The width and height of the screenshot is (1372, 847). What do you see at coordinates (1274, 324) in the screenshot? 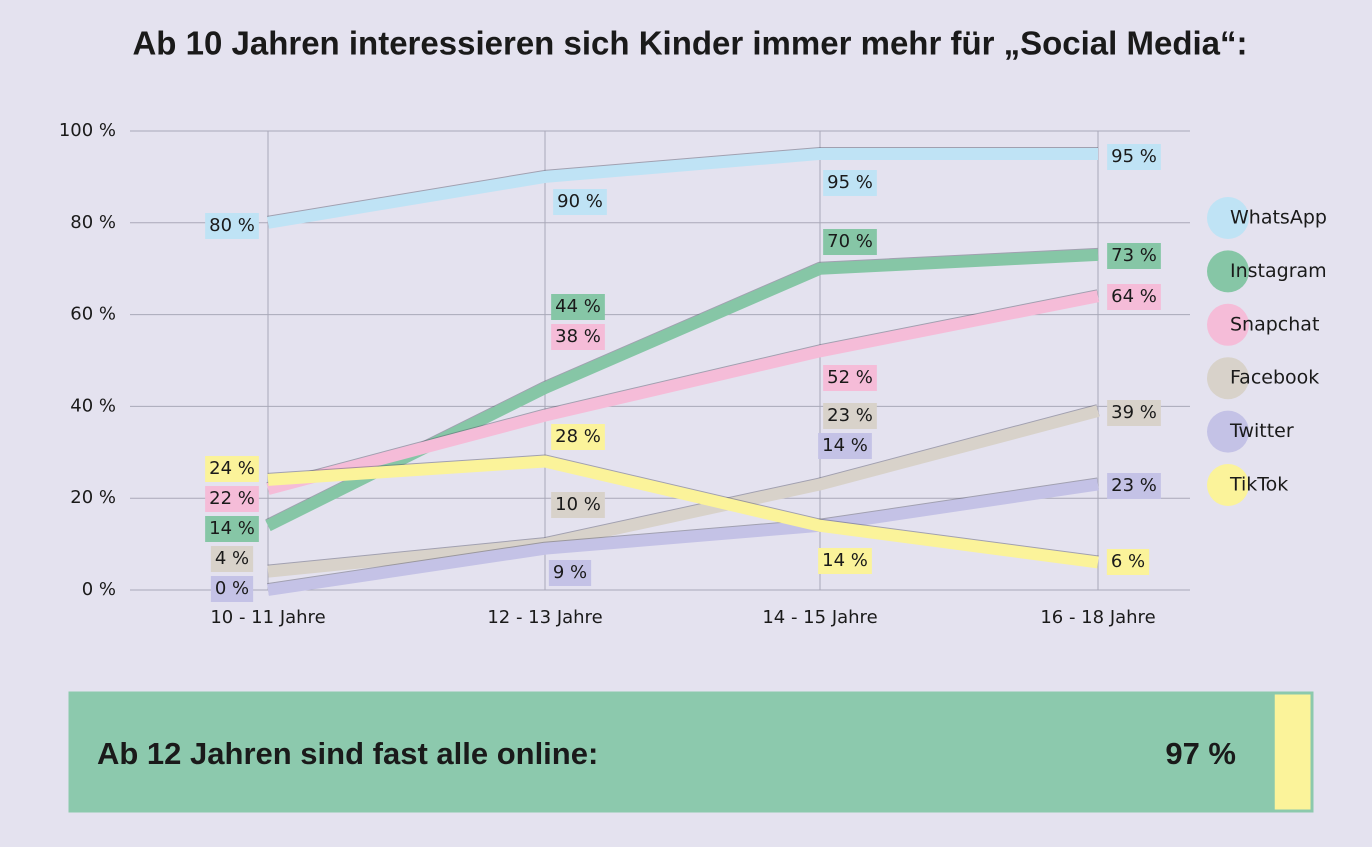
I see `legend-label: Snapchat` at bounding box center [1274, 324].